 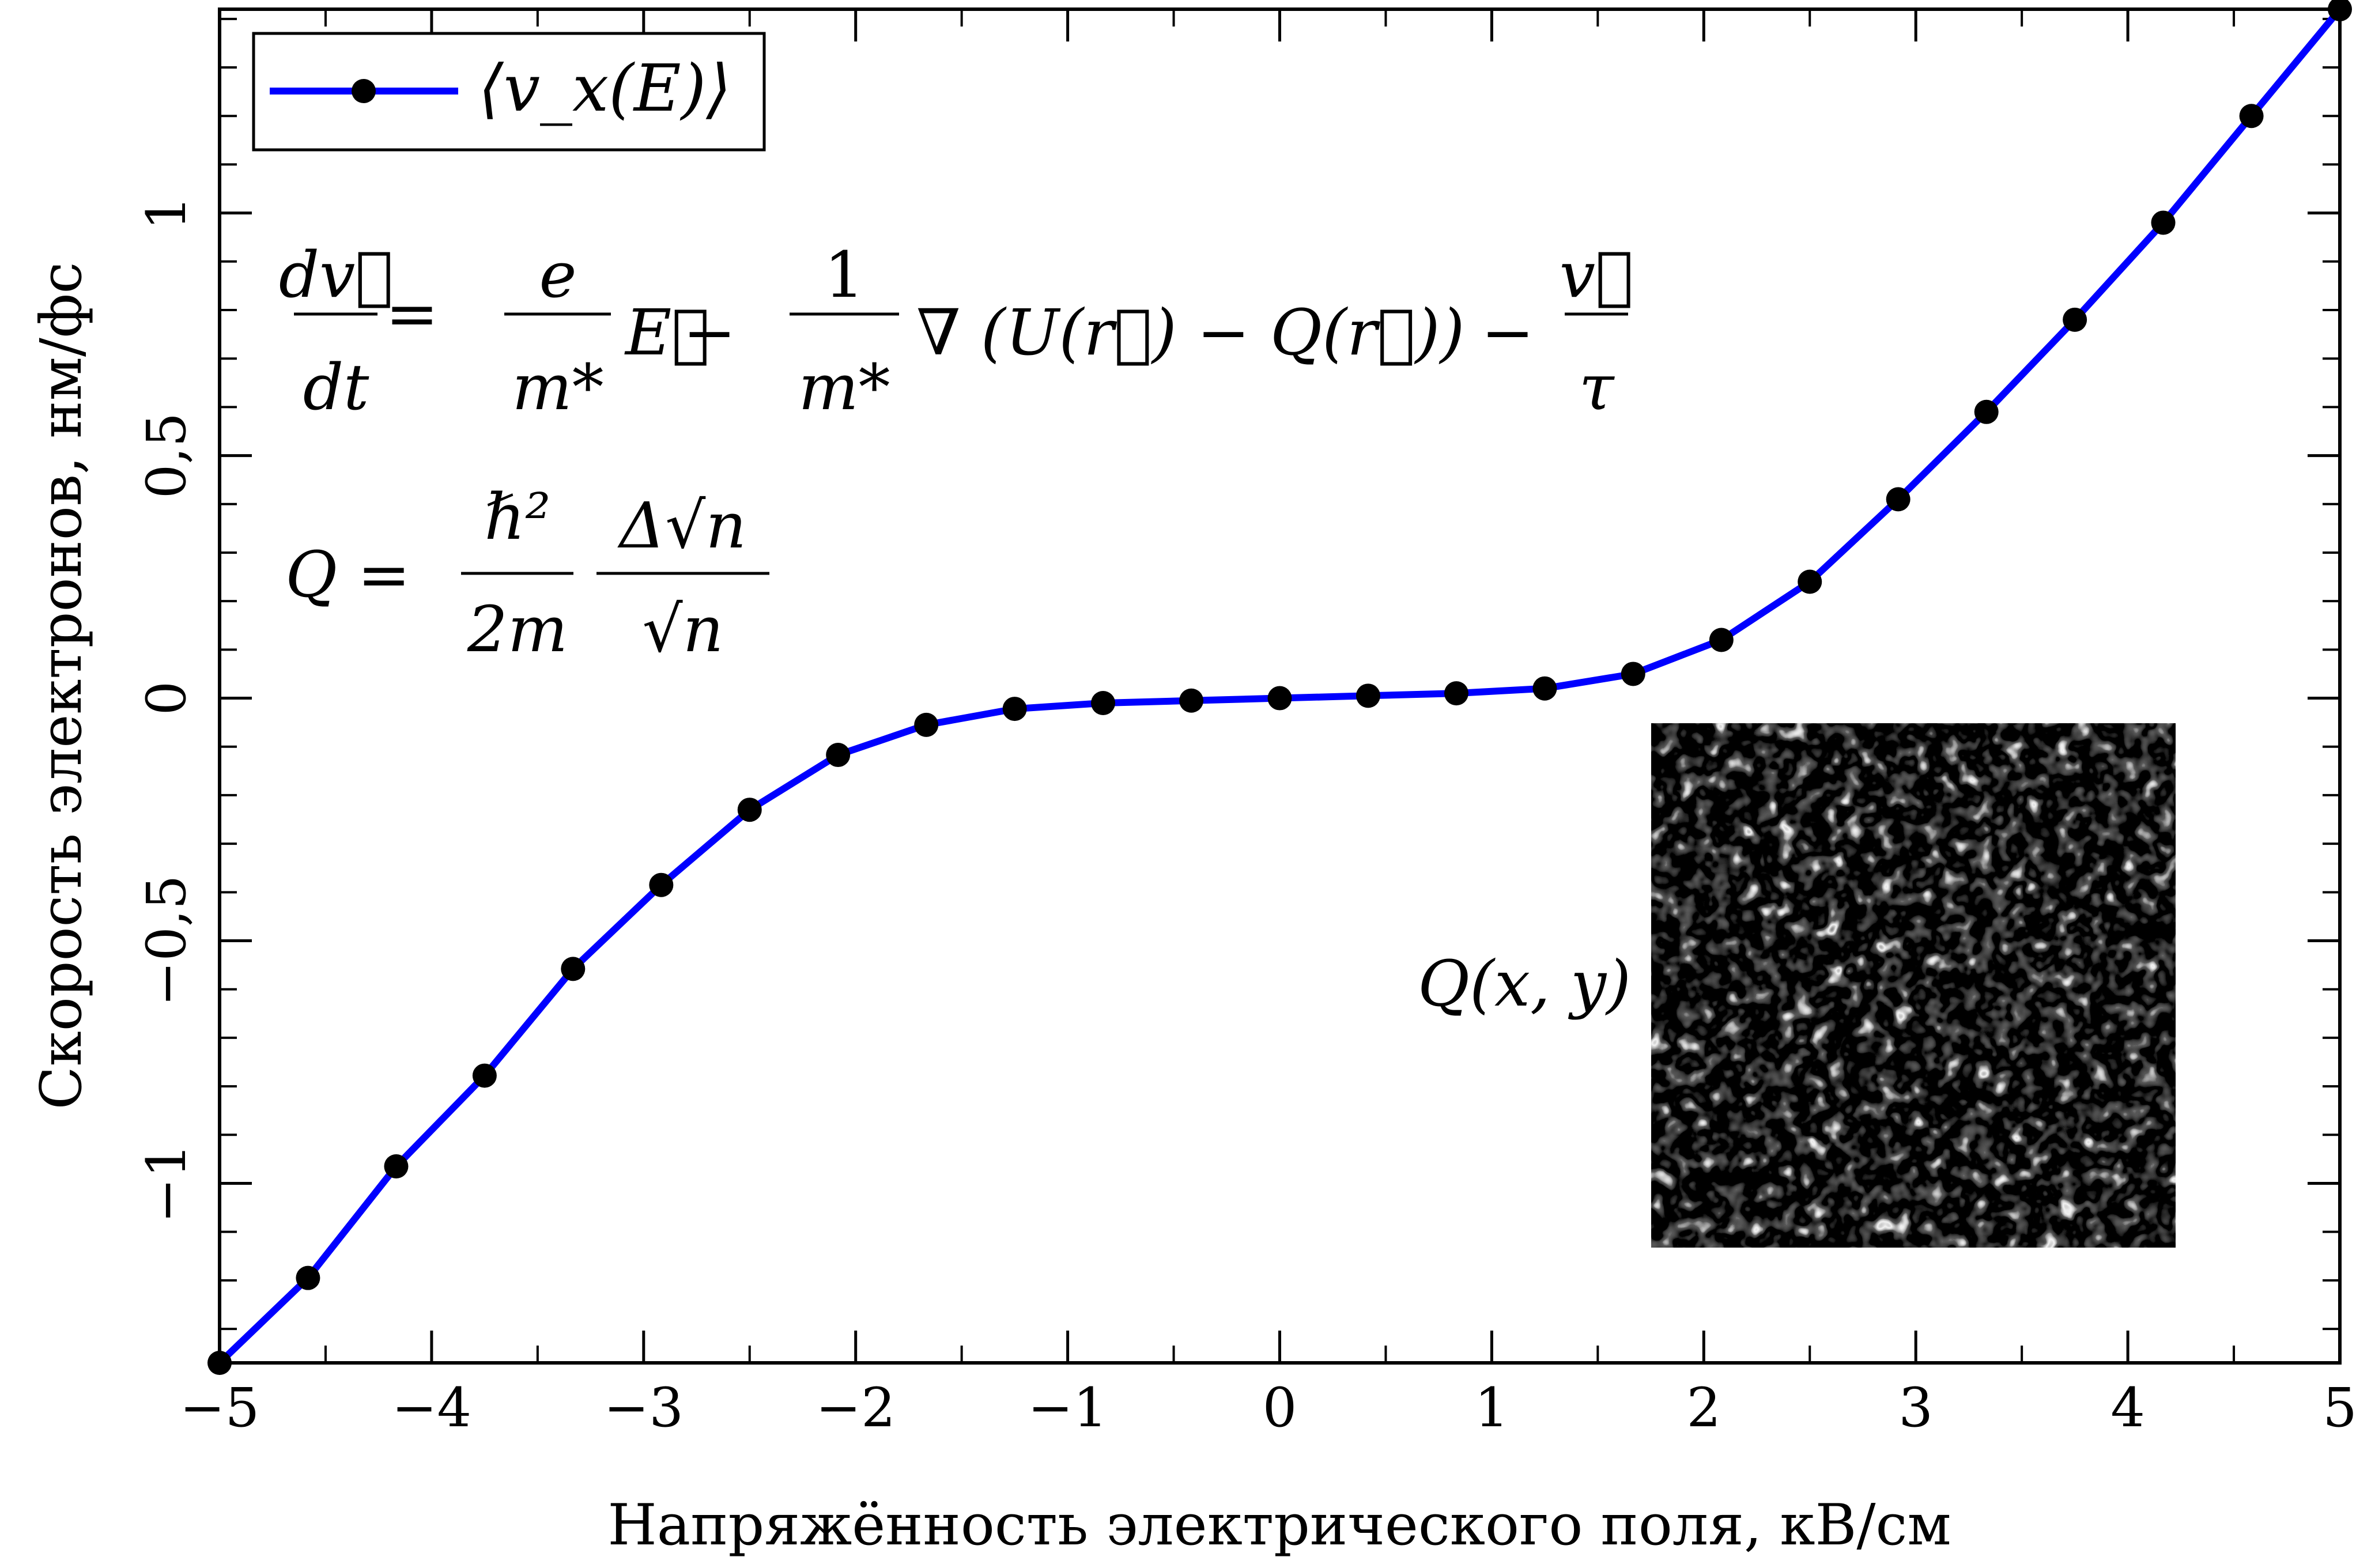 I want to click on eq1-minus2: −, so click(x=1508, y=333).